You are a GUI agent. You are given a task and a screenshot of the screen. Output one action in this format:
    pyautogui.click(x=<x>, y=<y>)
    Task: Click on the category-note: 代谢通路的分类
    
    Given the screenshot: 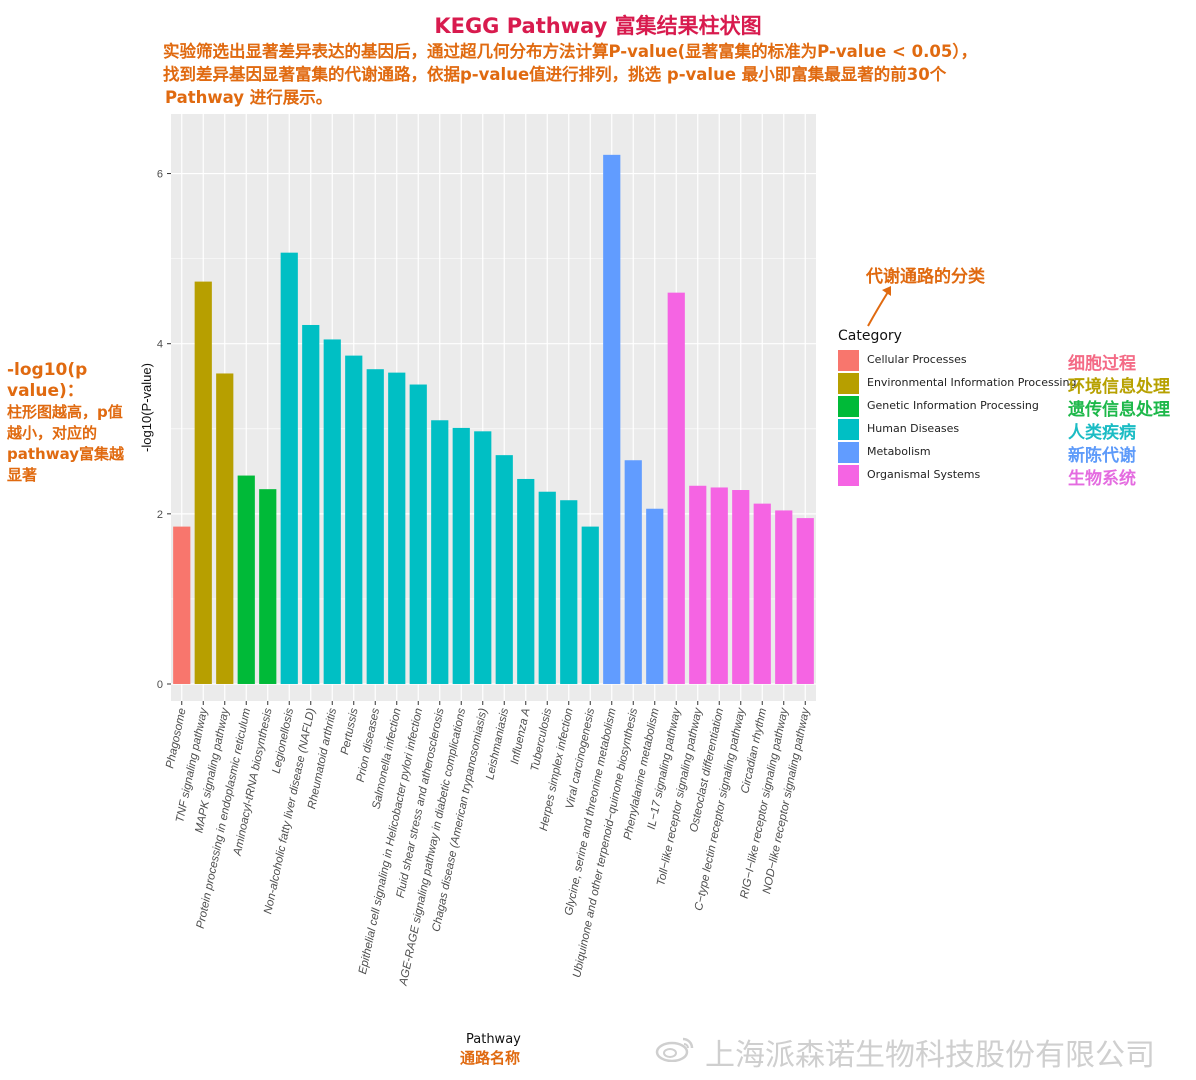 What is the action you would take?
    pyautogui.click(x=925, y=277)
    